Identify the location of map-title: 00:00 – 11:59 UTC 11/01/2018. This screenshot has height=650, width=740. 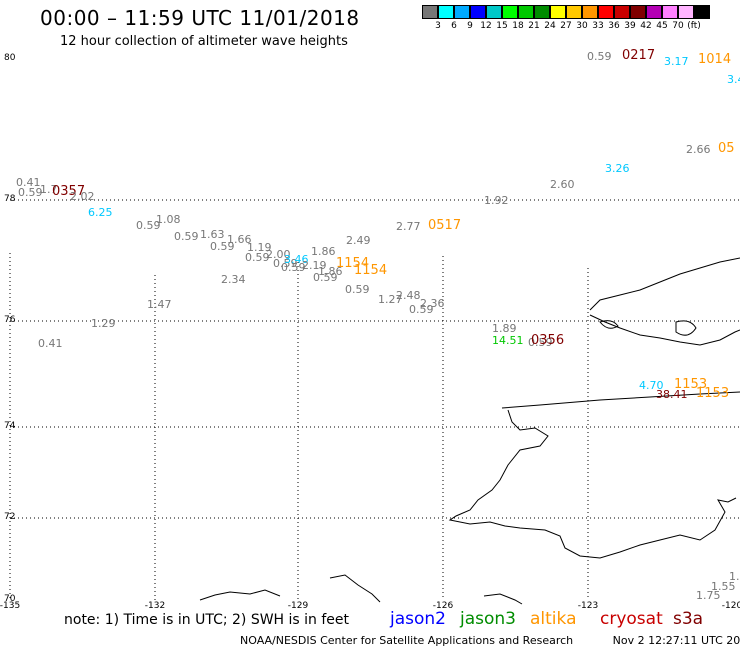
(200, 18).